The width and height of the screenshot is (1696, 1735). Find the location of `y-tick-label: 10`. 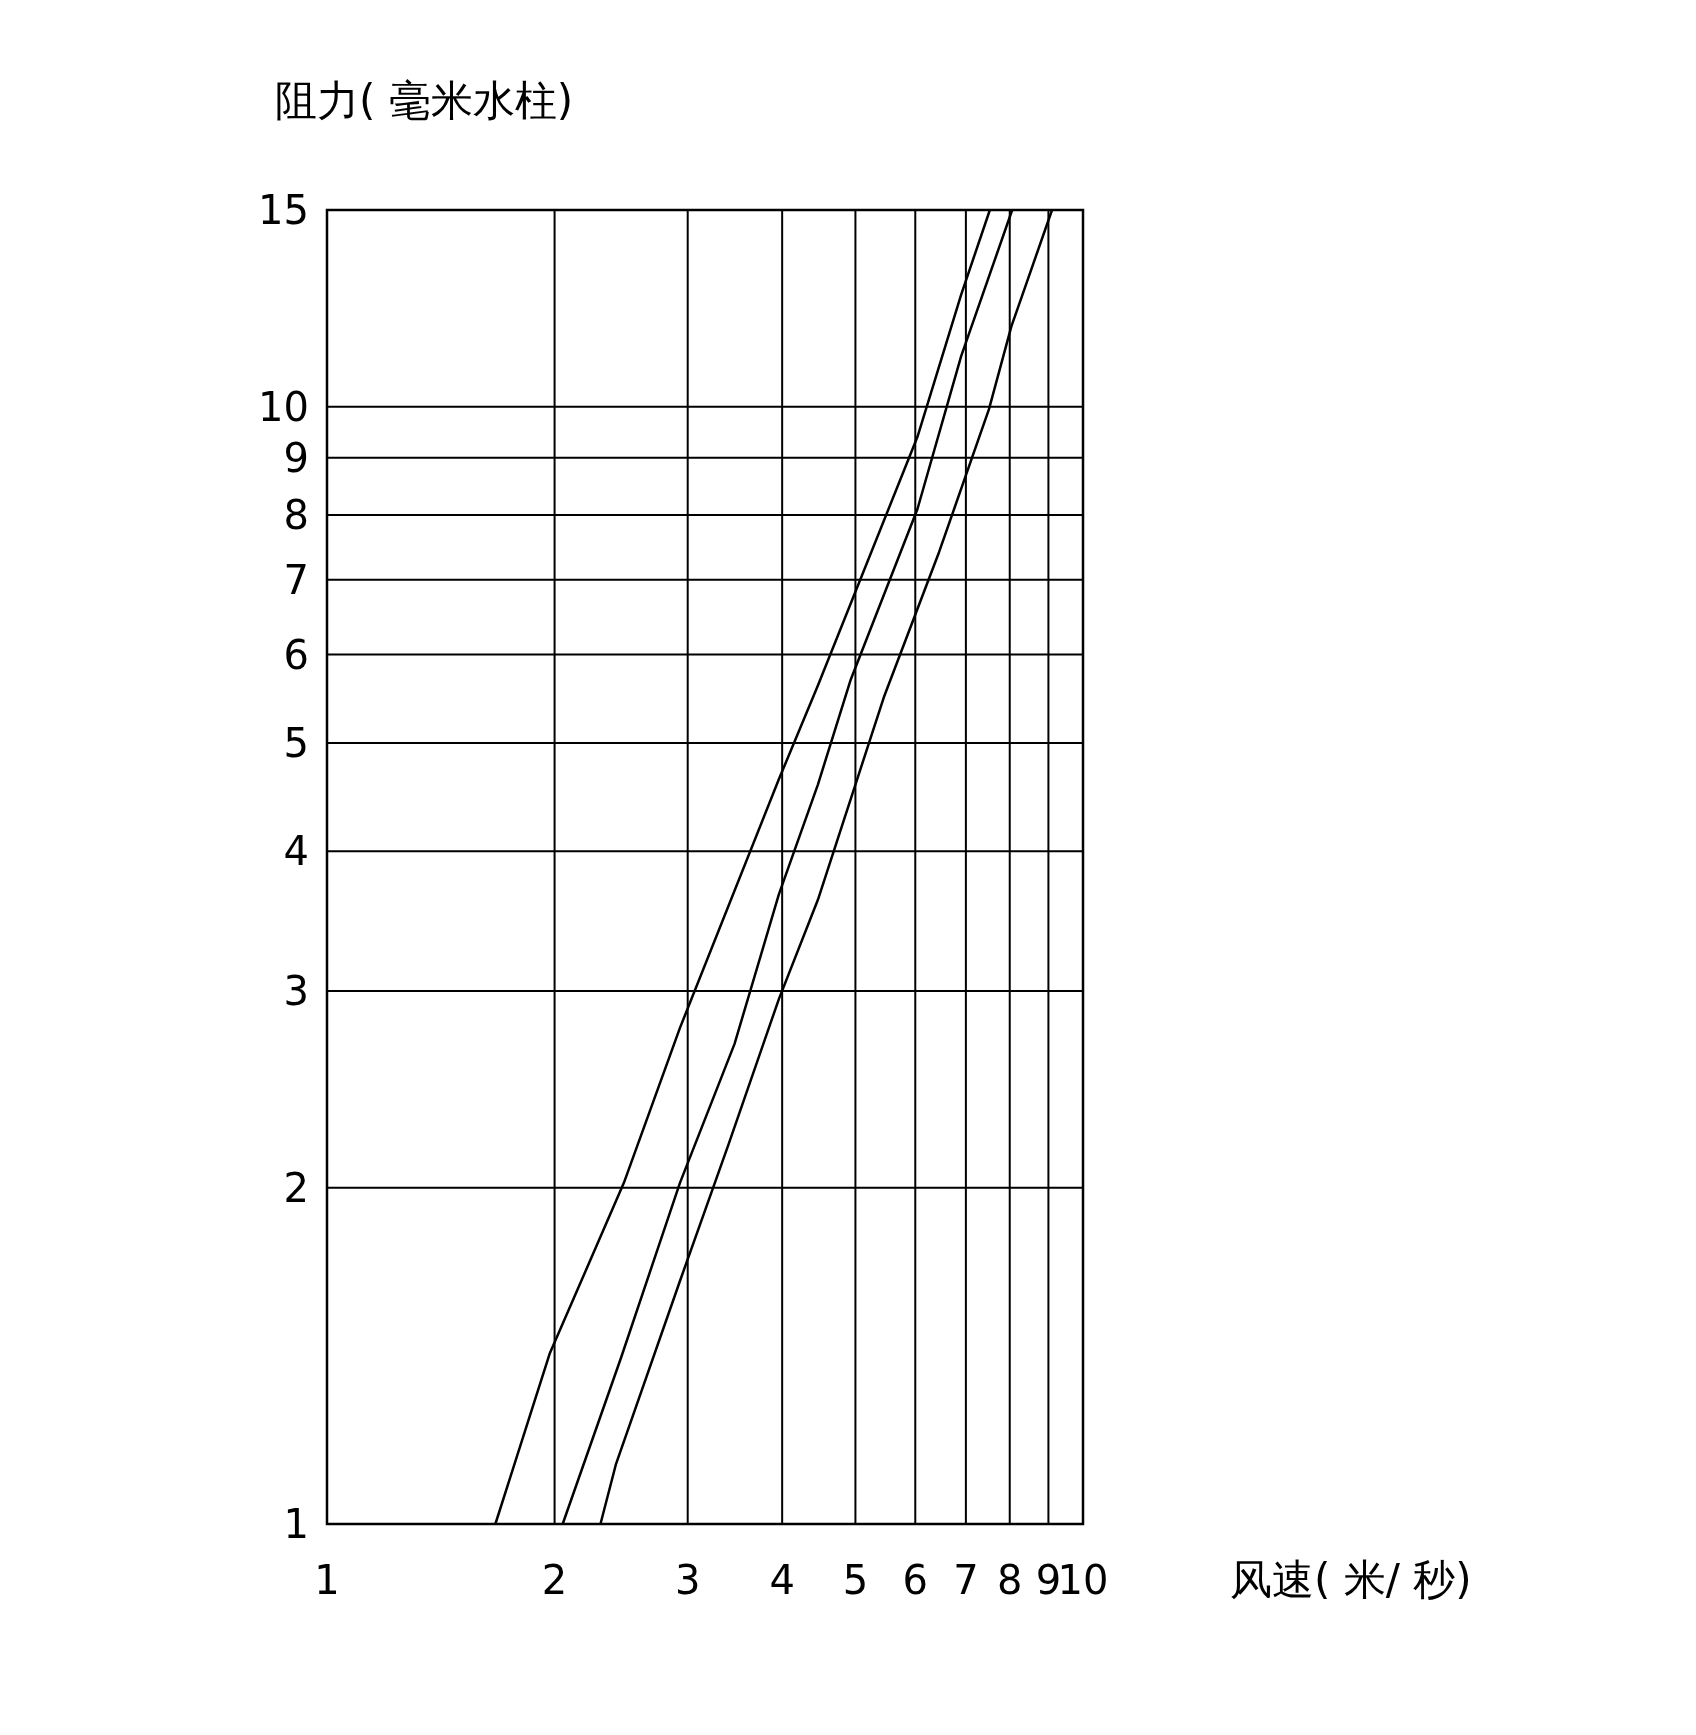

y-tick-label: 10 is located at coordinates (283, 406).